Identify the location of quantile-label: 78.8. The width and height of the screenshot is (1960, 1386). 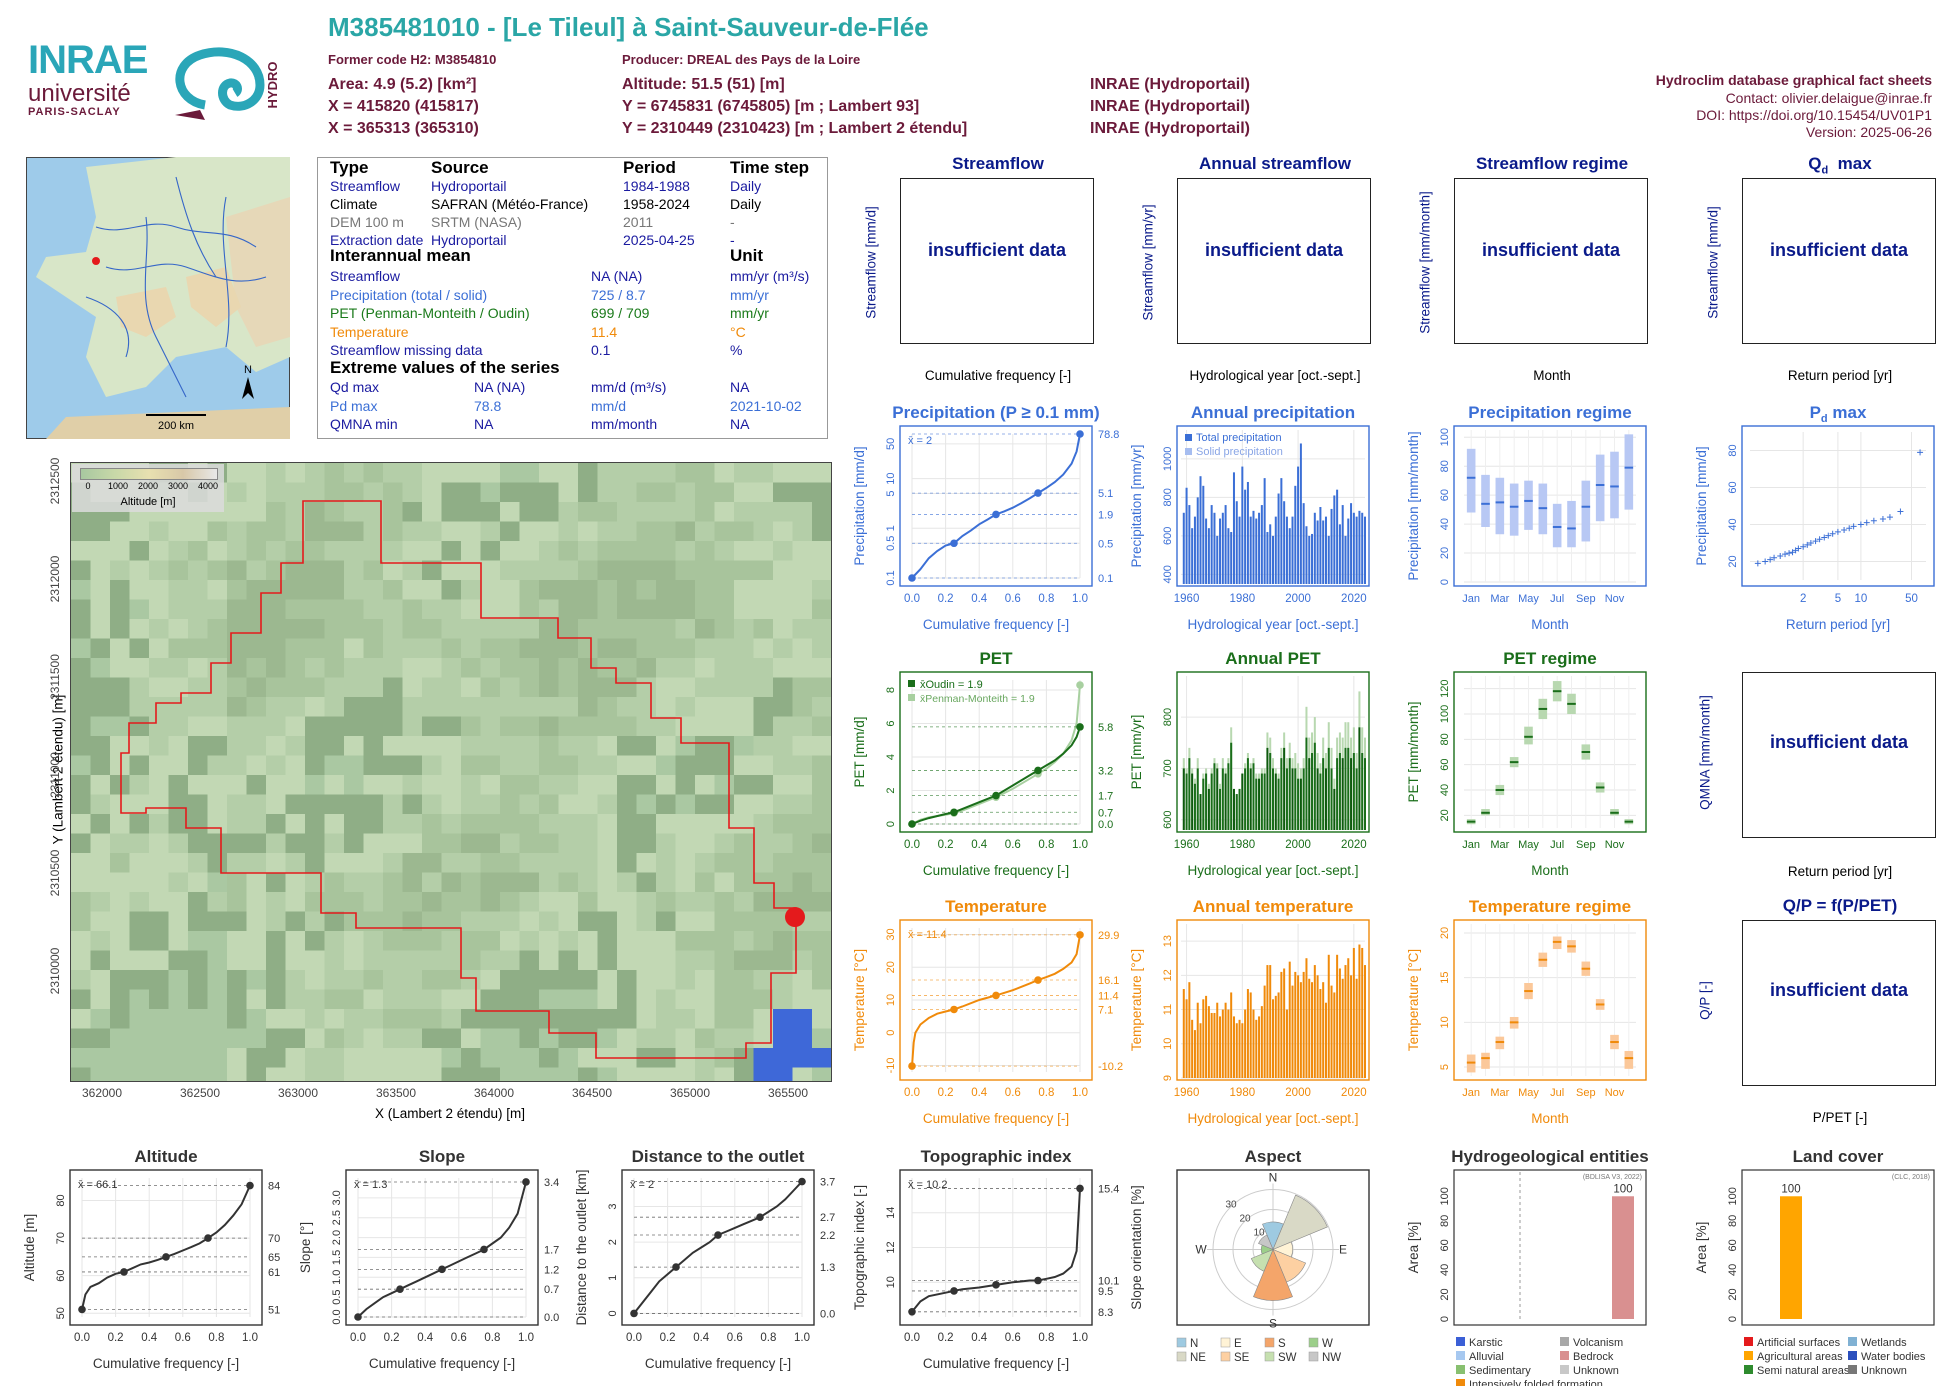
(1108, 435).